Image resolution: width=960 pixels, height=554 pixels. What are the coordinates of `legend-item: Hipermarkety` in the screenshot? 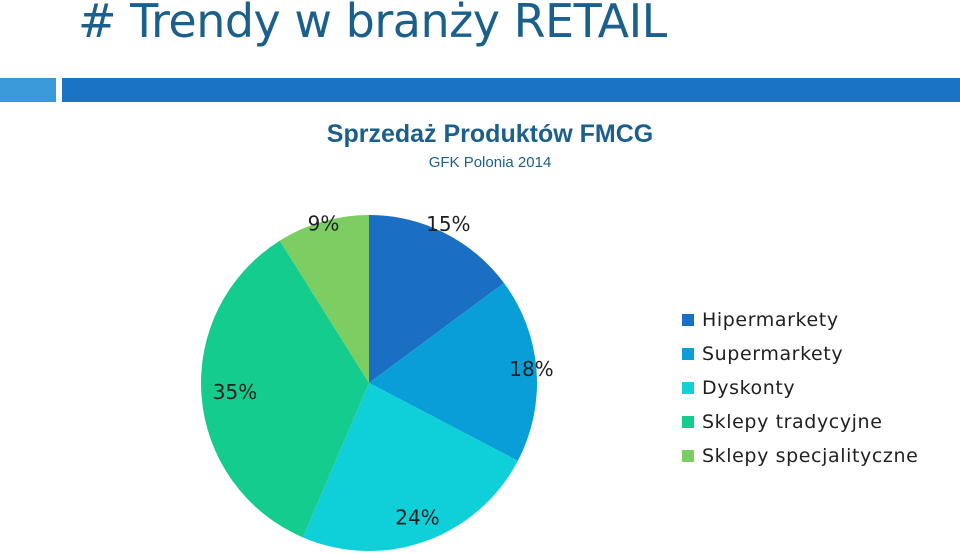 It's located at (800, 320).